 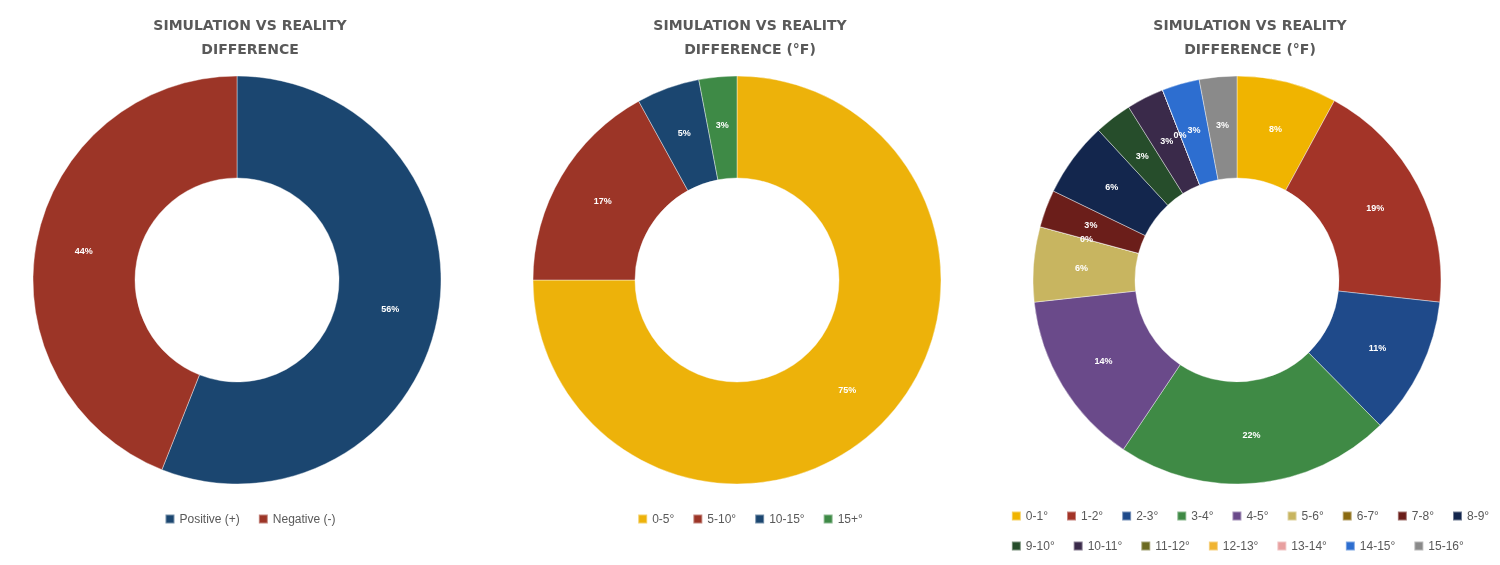 What do you see at coordinates (1103, 360) in the screenshot?
I see `data-label: 14%` at bounding box center [1103, 360].